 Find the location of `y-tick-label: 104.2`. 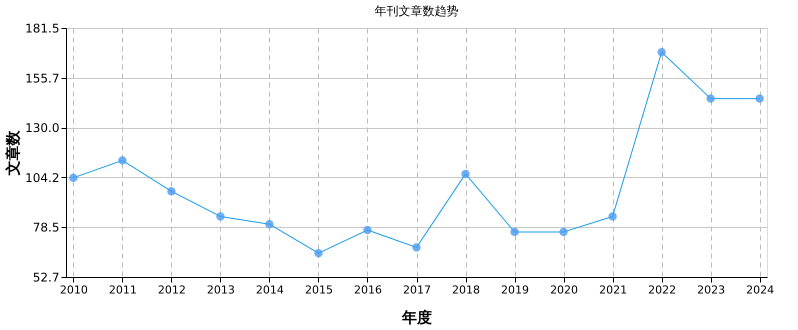

y-tick-label: 104.2 is located at coordinates (42, 177).